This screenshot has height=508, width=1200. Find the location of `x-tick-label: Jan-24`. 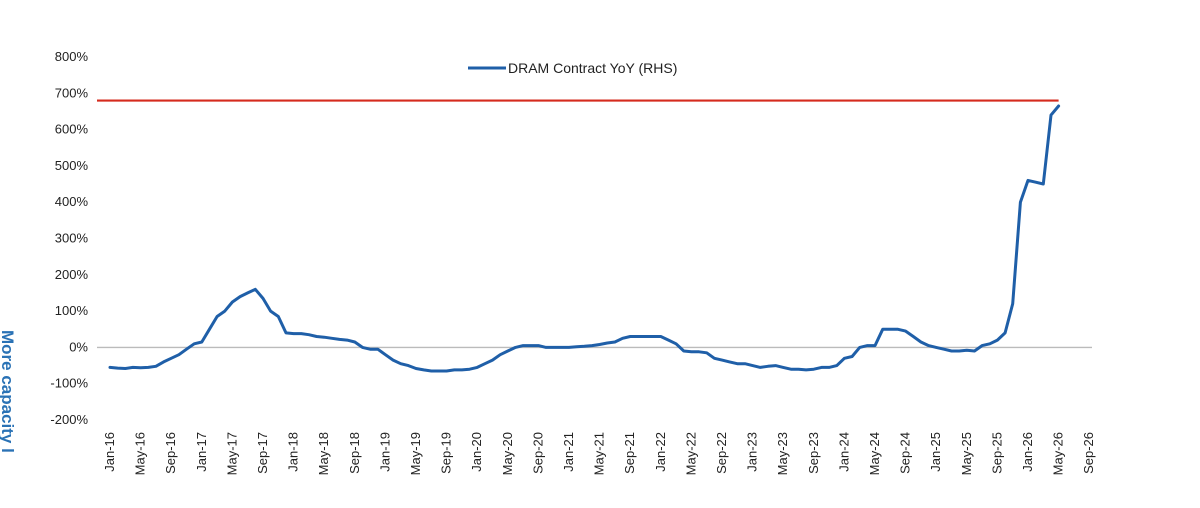

x-tick-label: Jan-24 is located at coordinates (843, 452).